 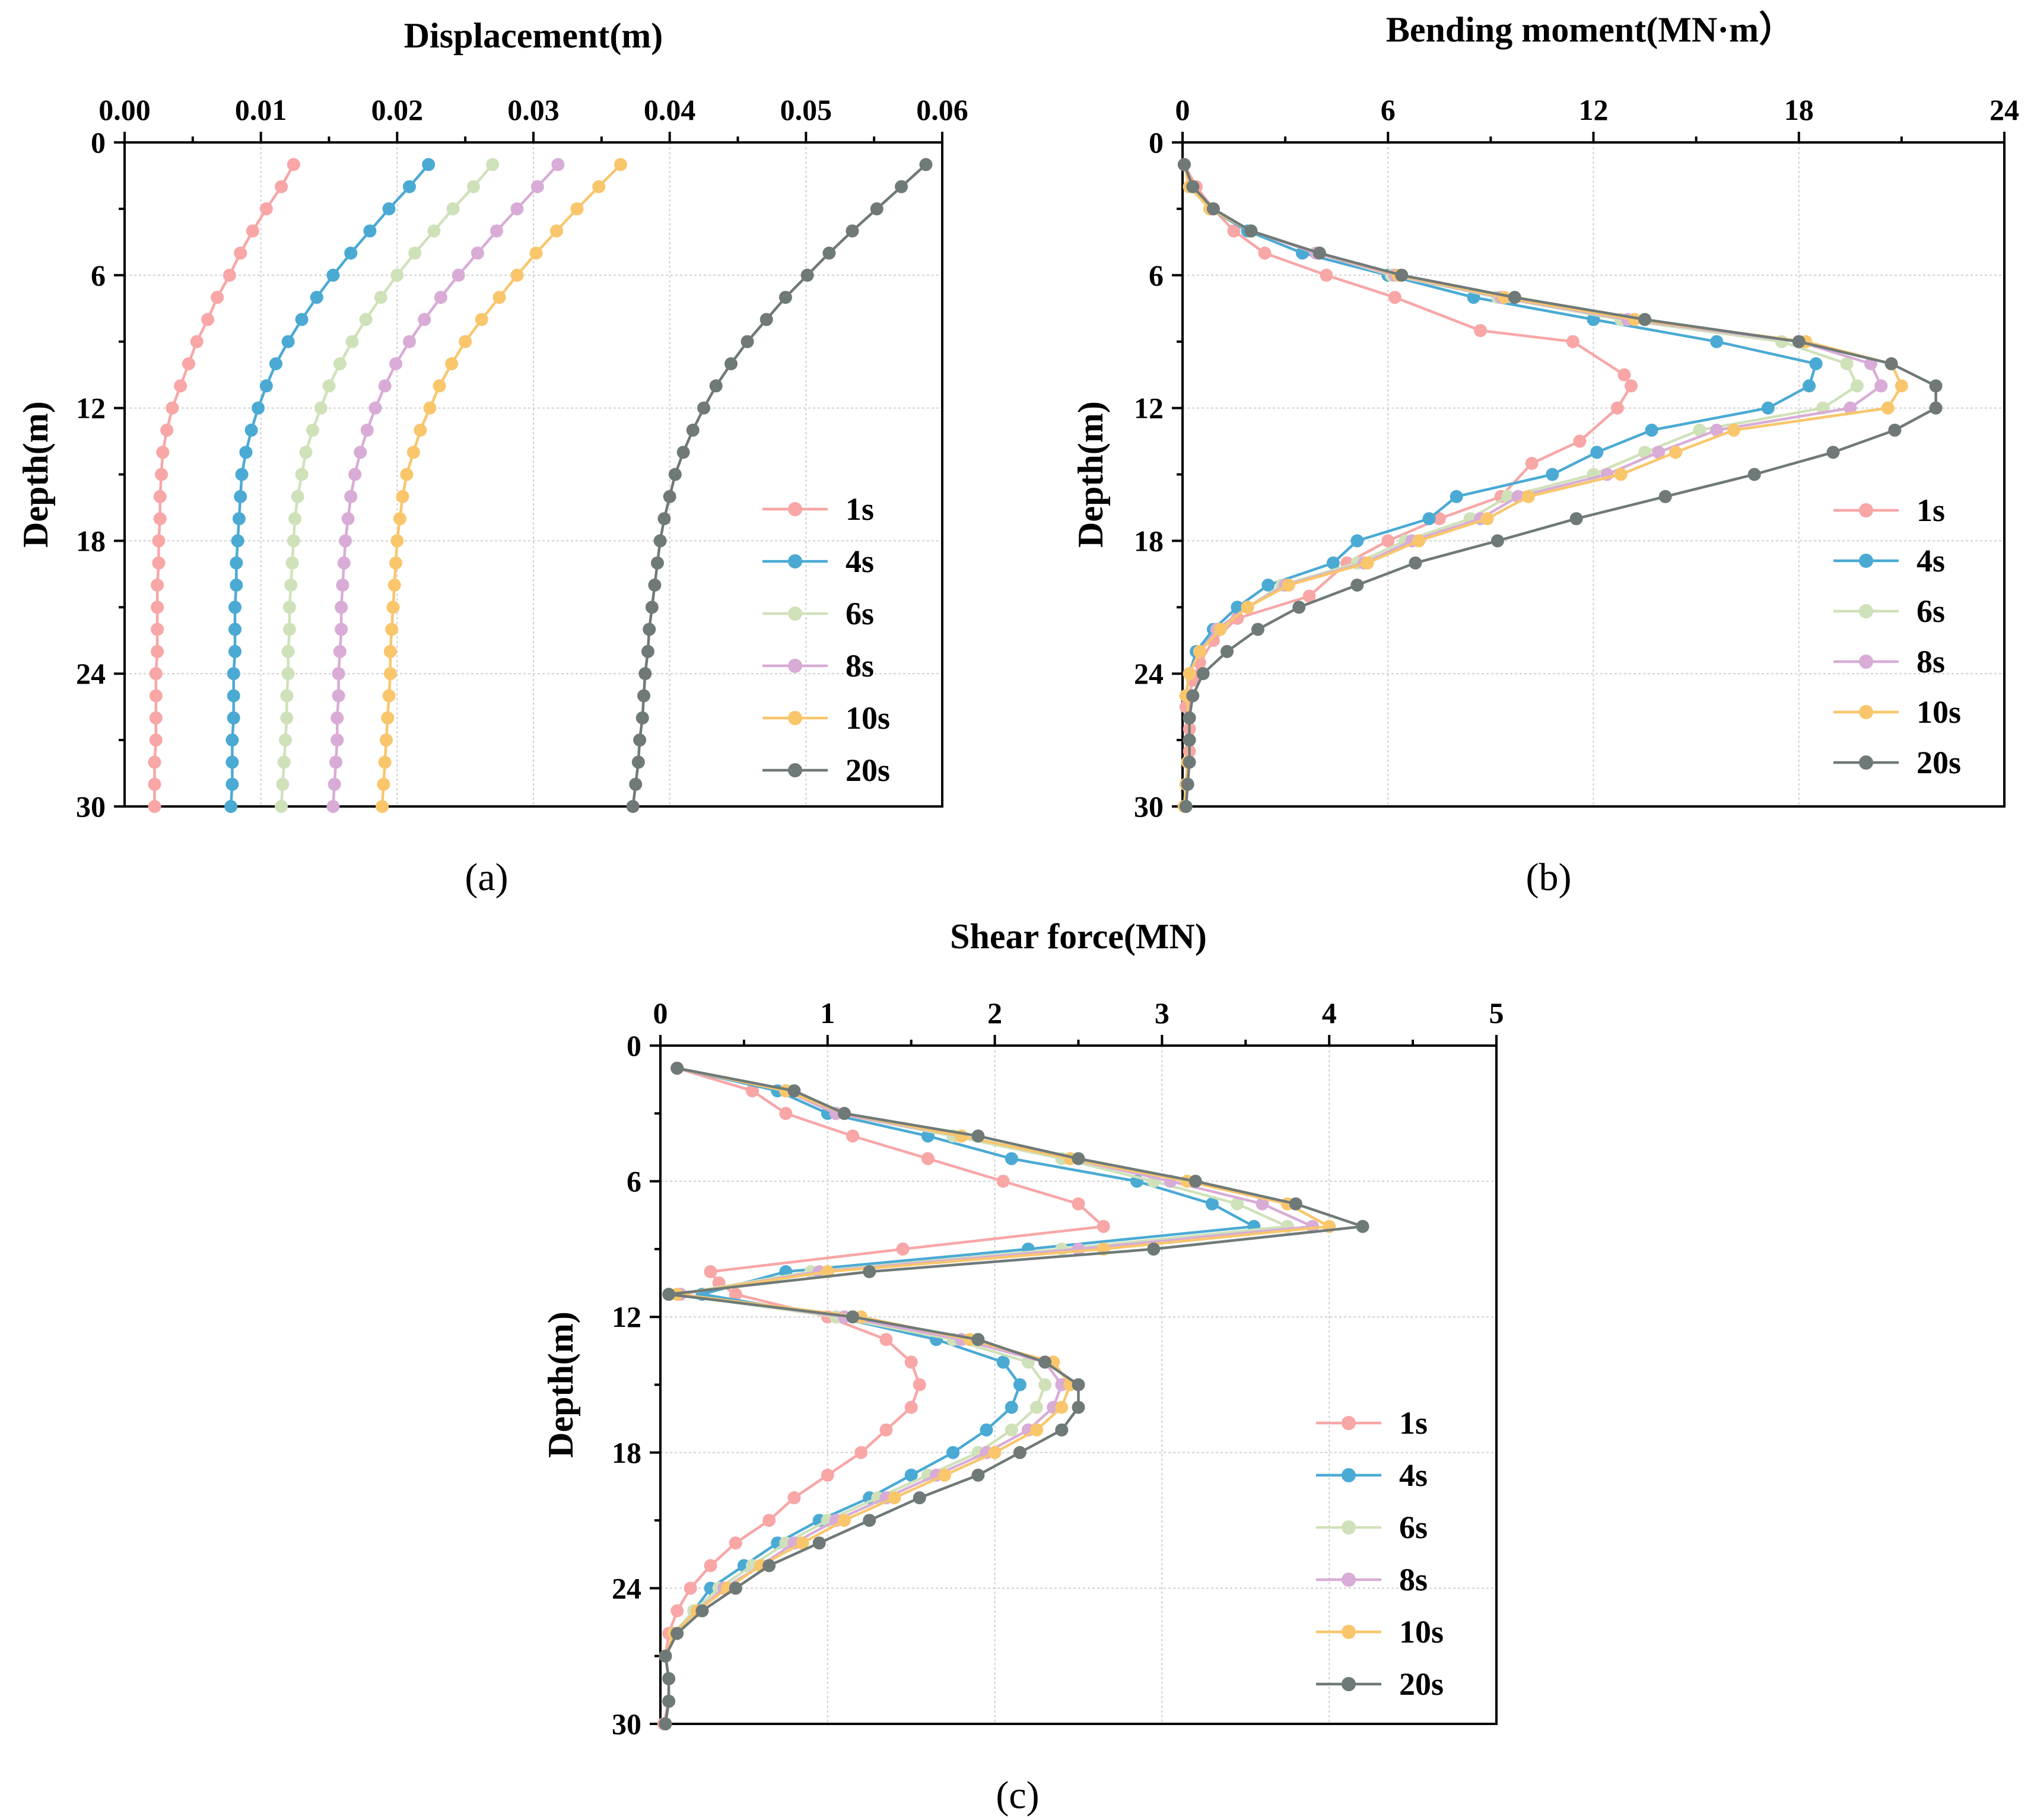 I want to click on legend-label-1s: 1s, so click(x=860, y=509).